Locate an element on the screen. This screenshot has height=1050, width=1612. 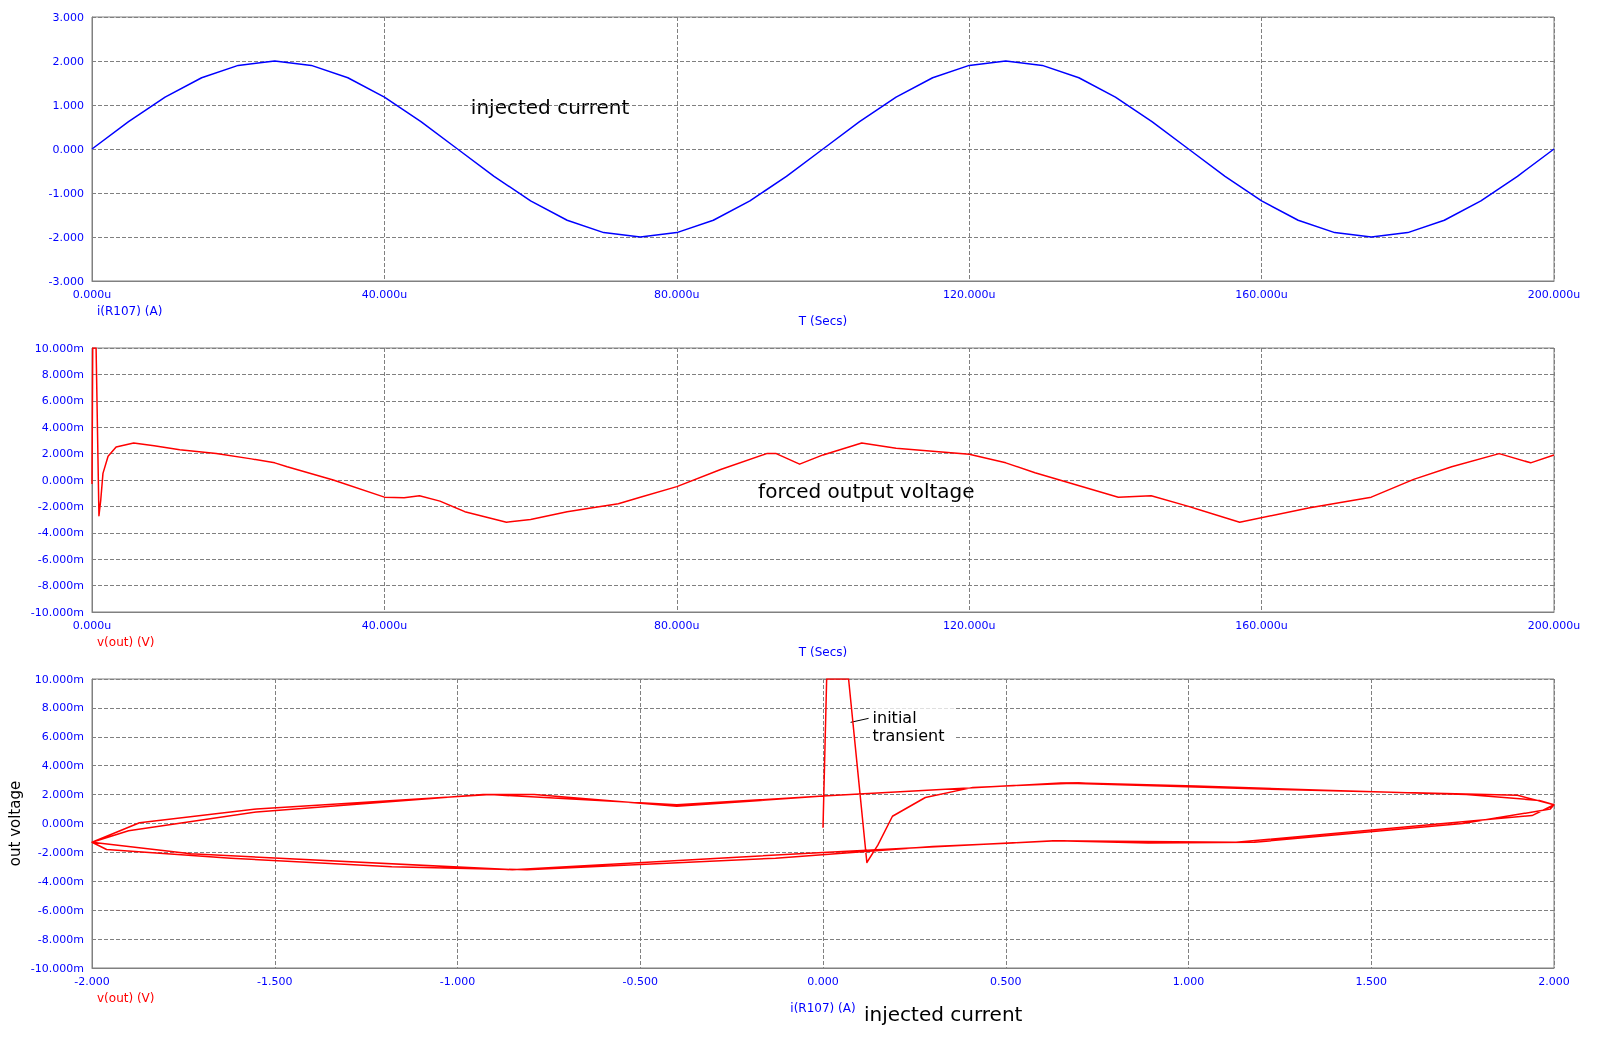
y-tick-label: -3.000 is located at coordinates (66, 281).